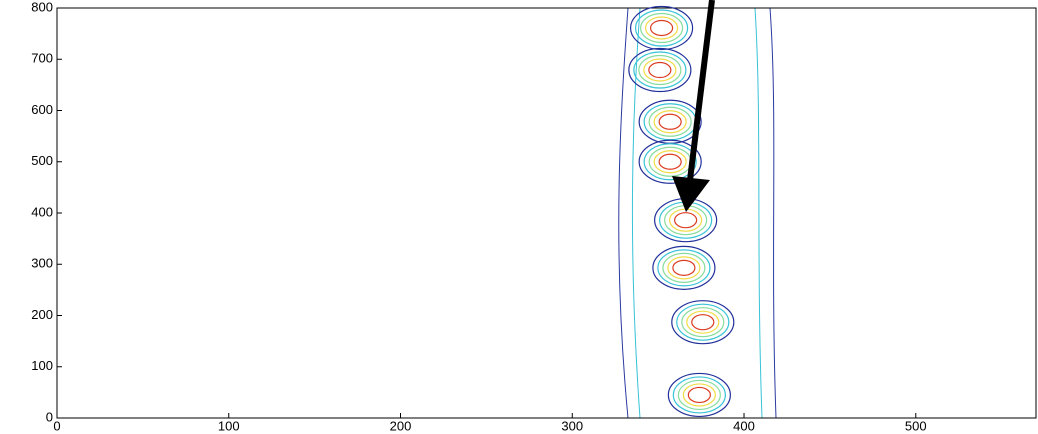 The height and width of the screenshot is (434, 1038). Describe the element at coordinates (42, 160) in the screenshot. I see `y-tick-label: 500` at that location.